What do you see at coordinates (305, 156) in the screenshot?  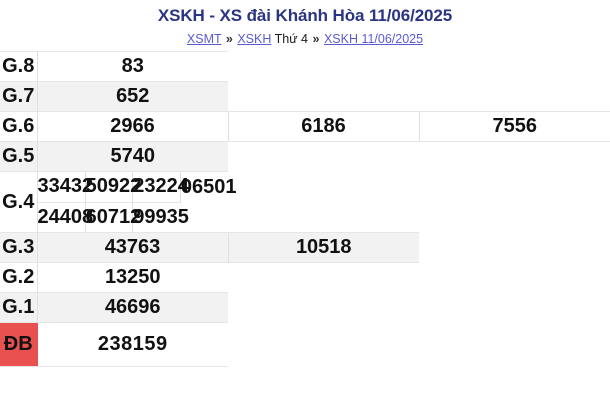 I see `table-row-g5: G.5 5740` at bounding box center [305, 156].